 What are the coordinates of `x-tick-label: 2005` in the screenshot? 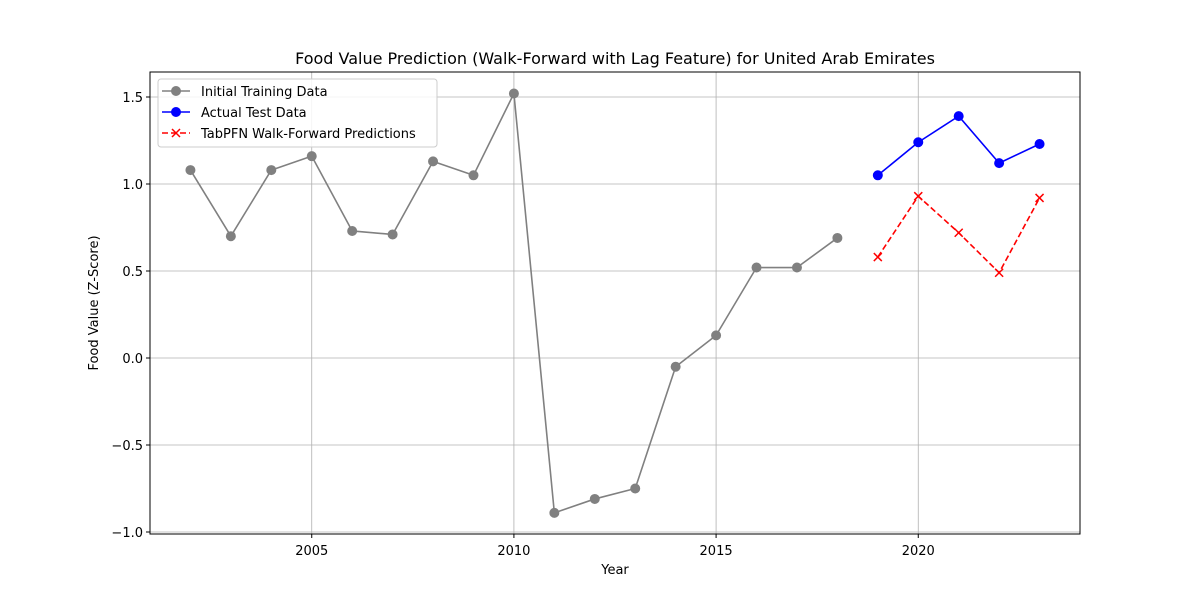 It's located at (311, 551).